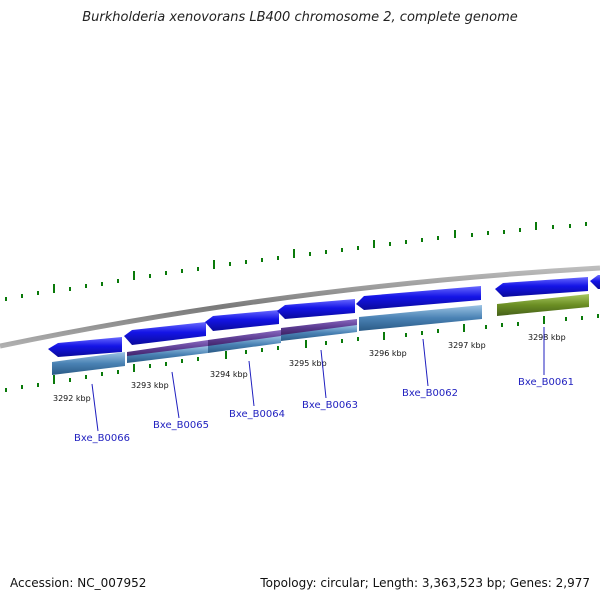 Image resolution: width=600 pixels, height=600 pixels. Describe the element at coordinates (296, 261) in the screenshot. I see `upper-tick-row` at that location.